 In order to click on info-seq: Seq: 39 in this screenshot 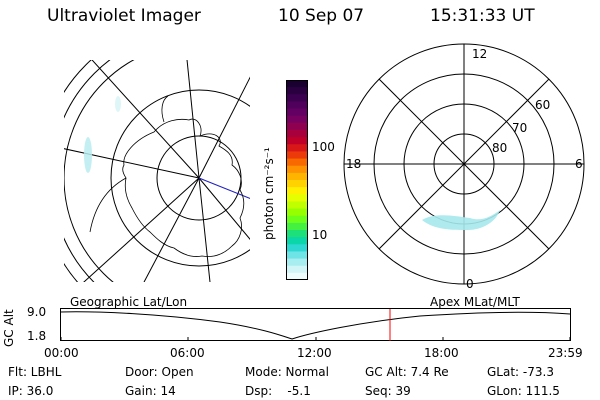, I will do `click(388, 391)`.